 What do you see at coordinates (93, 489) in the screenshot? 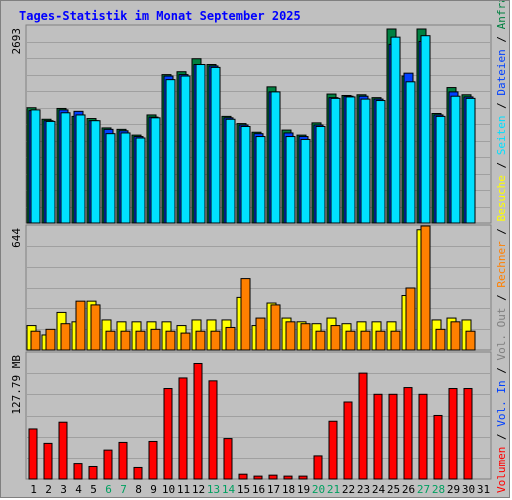
I see `x-tick-label-day-5: 5` at bounding box center [93, 489].